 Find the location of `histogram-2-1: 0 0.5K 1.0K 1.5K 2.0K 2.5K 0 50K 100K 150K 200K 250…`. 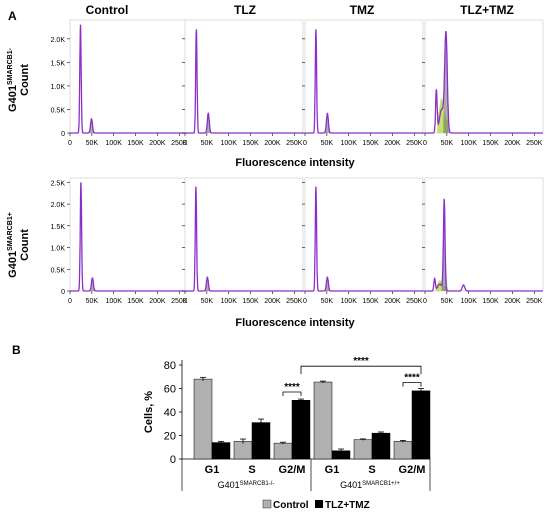

histogram-2-1: 0 0.5K 1.0K 1.5K 2.0K 2.5K 0 50K 100K 150K 200K 250… is located at coordinates (120, 241).